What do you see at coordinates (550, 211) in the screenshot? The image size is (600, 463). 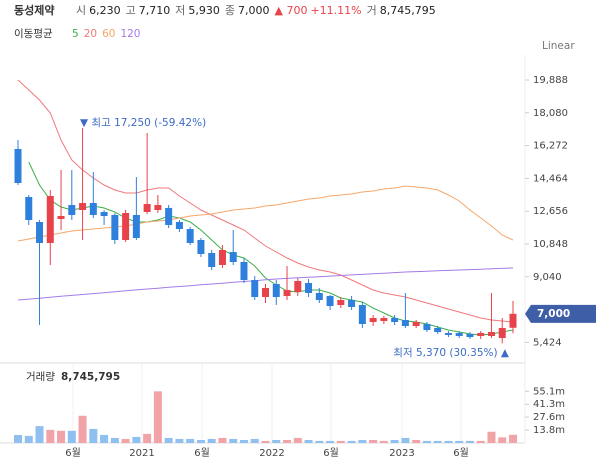 I see `y-tick-label: 12,656` at bounding box center [550, 211].